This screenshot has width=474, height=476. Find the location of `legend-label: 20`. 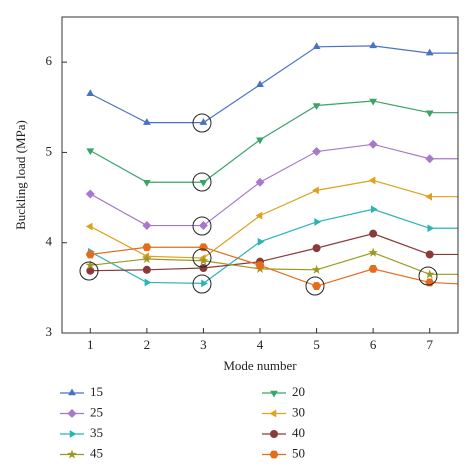

legend-label: 20 is located at coordinates (298, 391).